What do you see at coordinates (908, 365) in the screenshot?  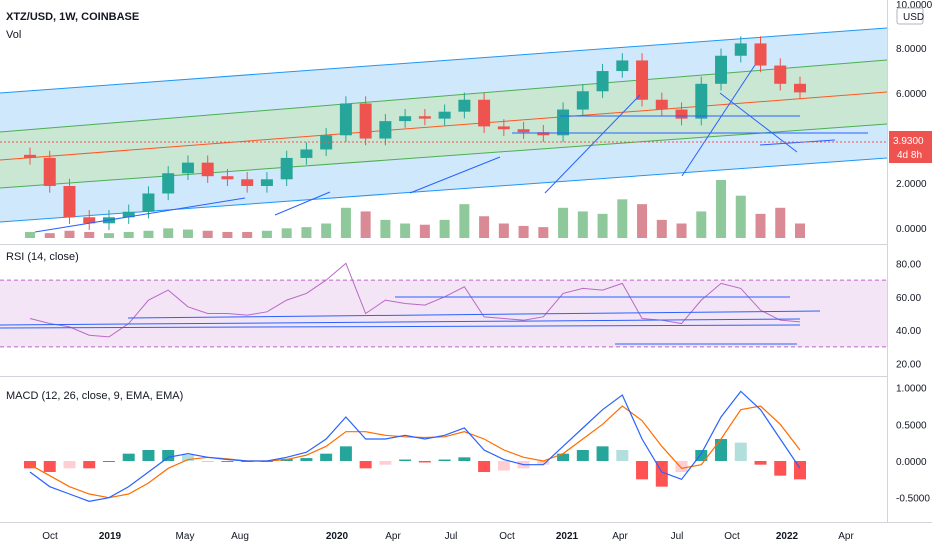 I see `rsi-tick-label: 20.00` at bounding box center [908, 365].